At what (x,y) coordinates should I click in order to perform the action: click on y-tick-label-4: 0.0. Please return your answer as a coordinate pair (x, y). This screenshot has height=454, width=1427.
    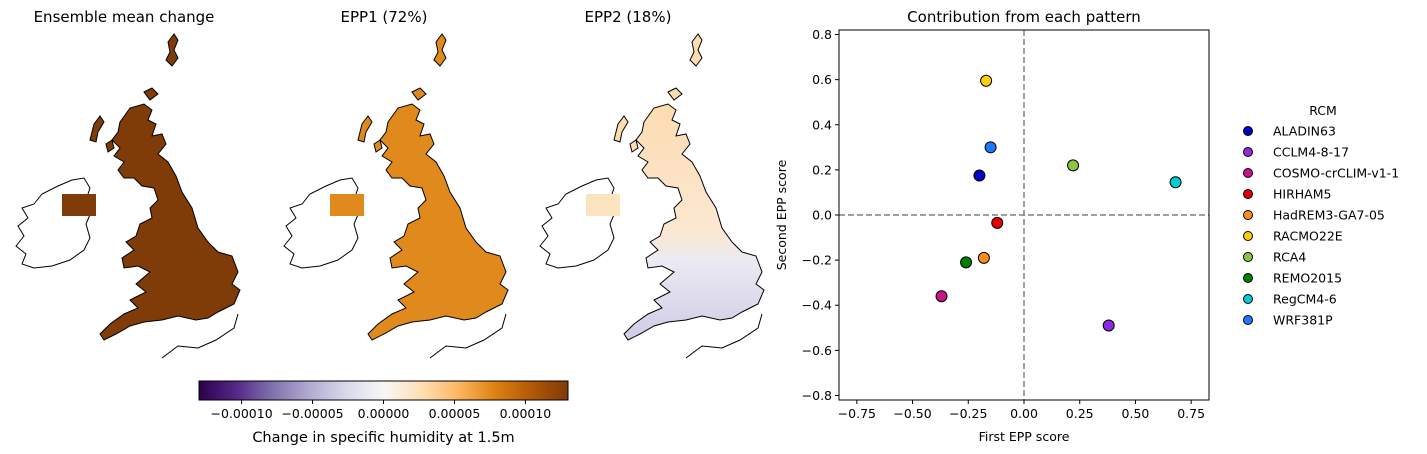
    Looking at the image, I should click on (822, 215).